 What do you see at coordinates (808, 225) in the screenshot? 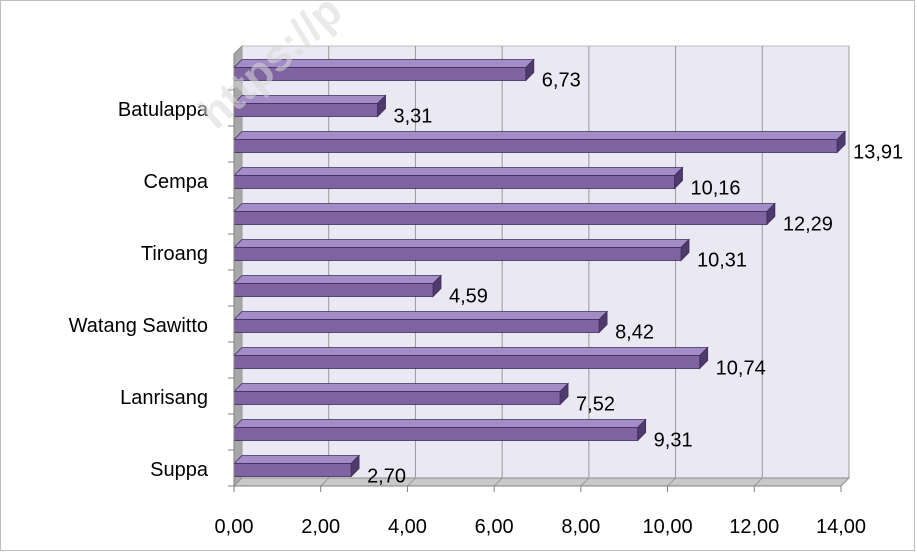
I see `data-label: 12,29` at bounding box center [808, 225].